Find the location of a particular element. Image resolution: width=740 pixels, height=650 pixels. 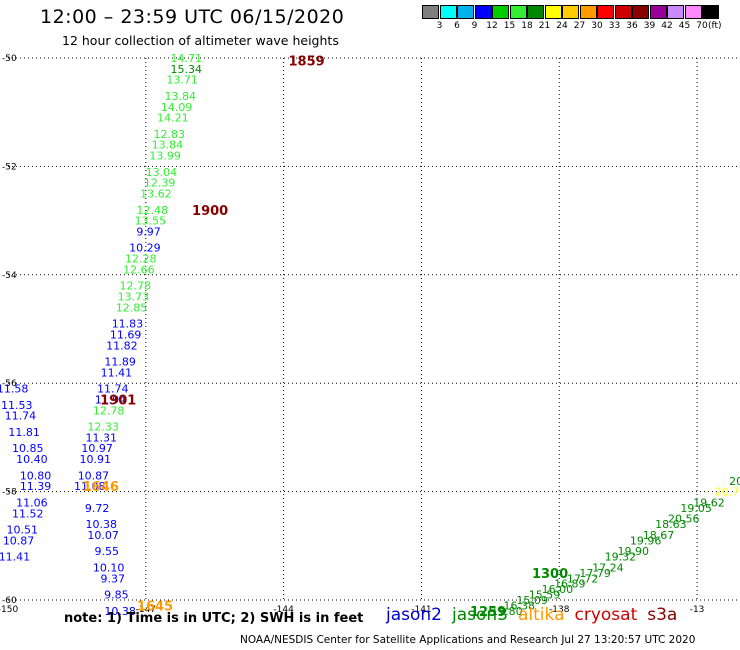

wave-height-point: 11.06 is located at coordinates (32, 502).